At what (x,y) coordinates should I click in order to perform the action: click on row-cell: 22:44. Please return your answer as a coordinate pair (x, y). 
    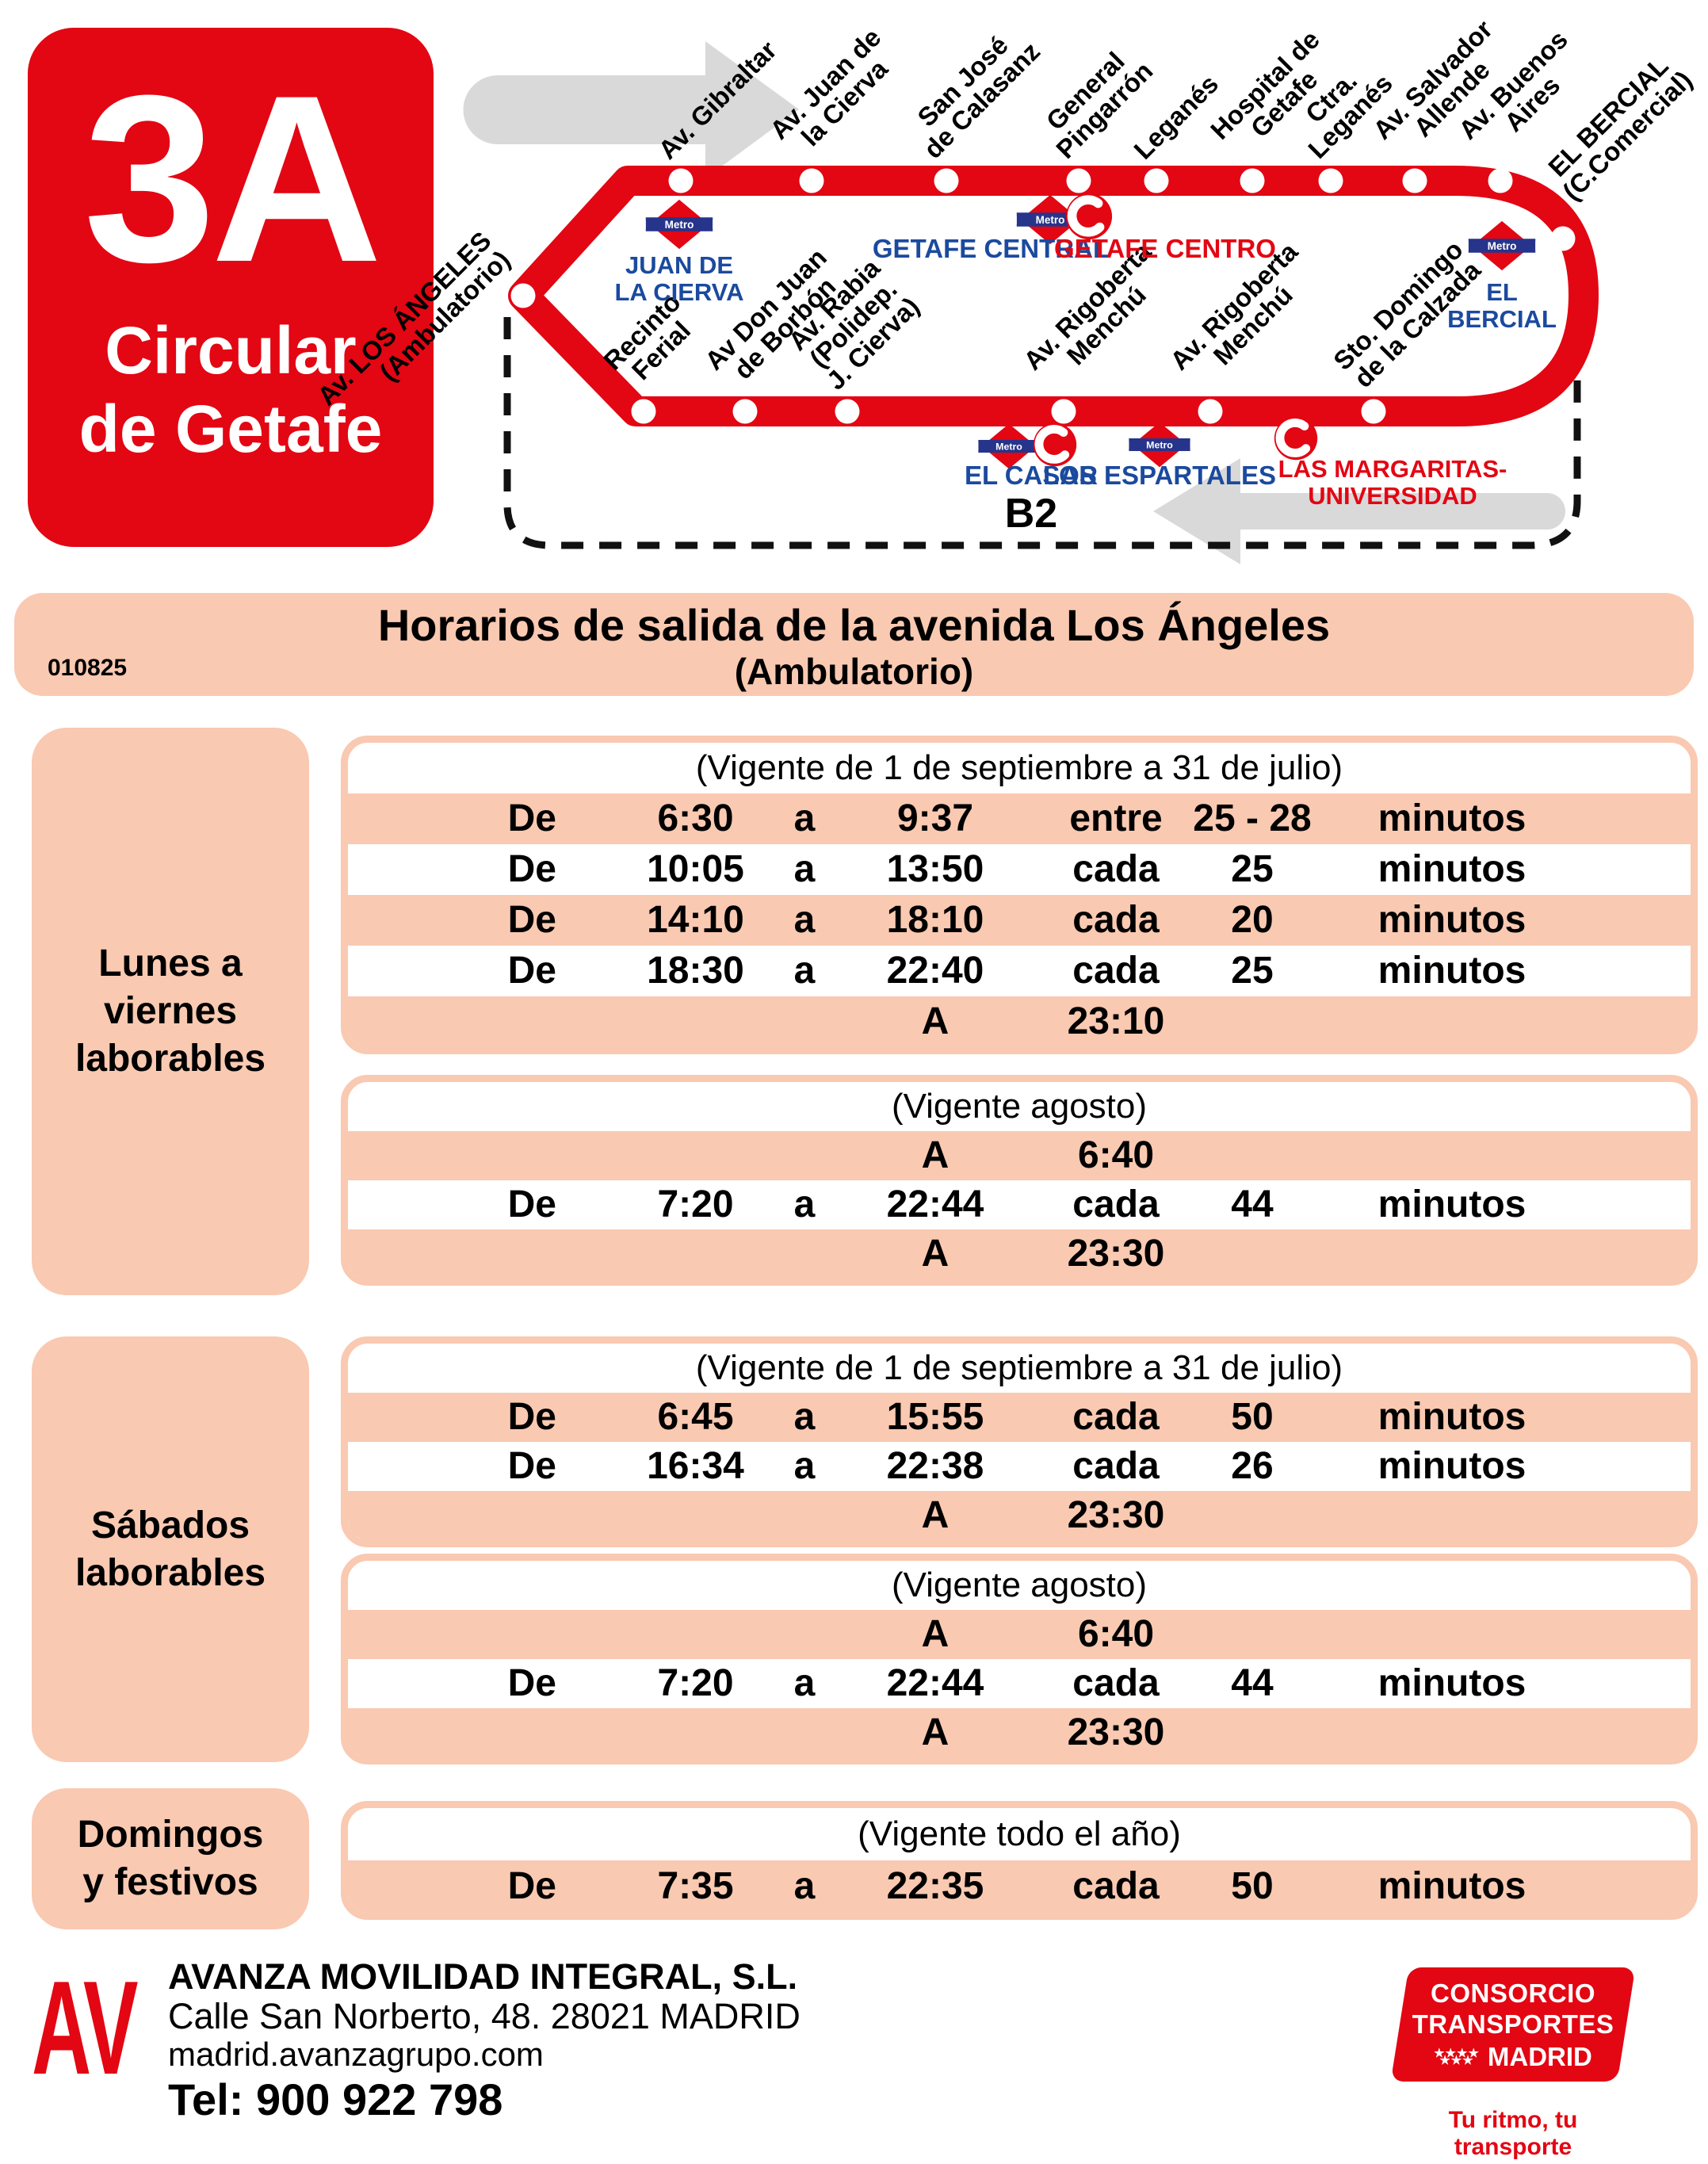
    Looking at the image, I should click on (935, 1204).